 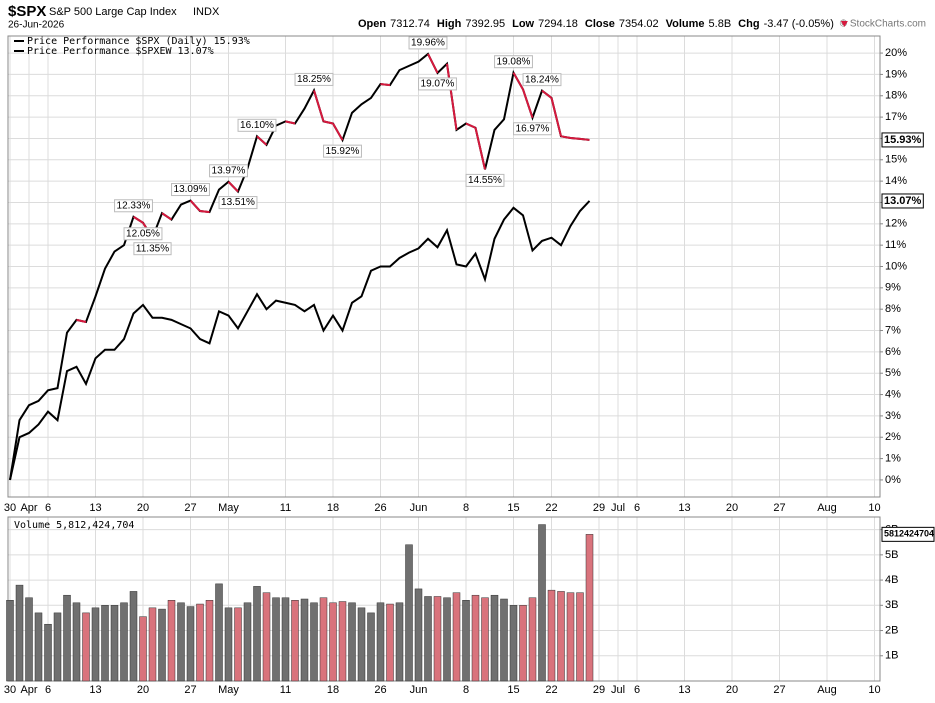 I want to click on x-tick-label: 10, so click(x=874, y=508).